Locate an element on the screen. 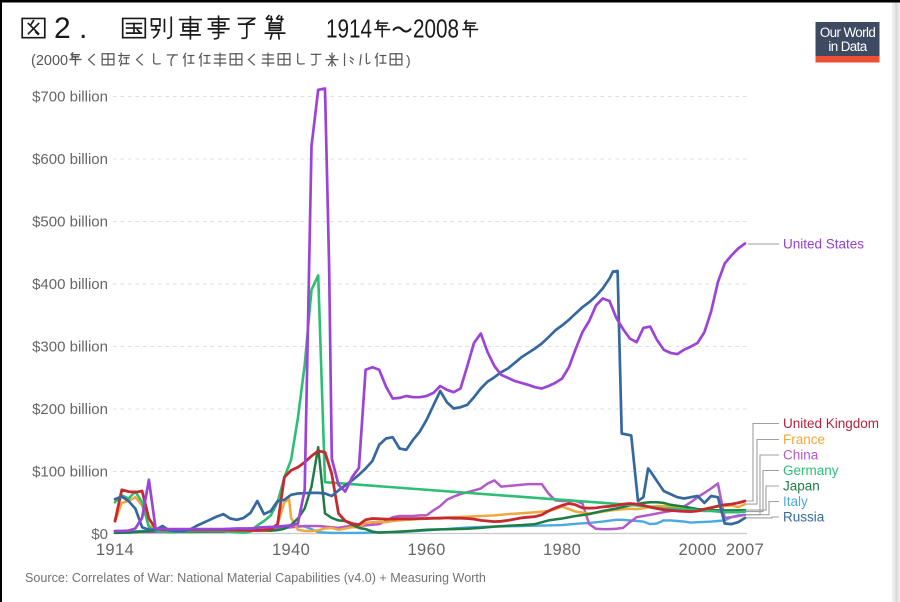  svg-text: 2000 is located at coordinates (697, 550).